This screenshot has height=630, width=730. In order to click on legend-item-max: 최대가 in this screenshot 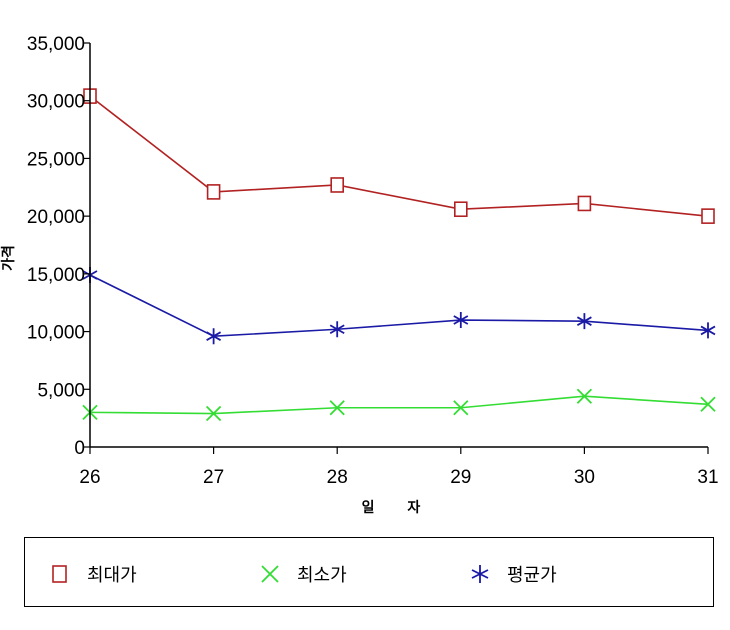, I will do `click(92, 574)`.